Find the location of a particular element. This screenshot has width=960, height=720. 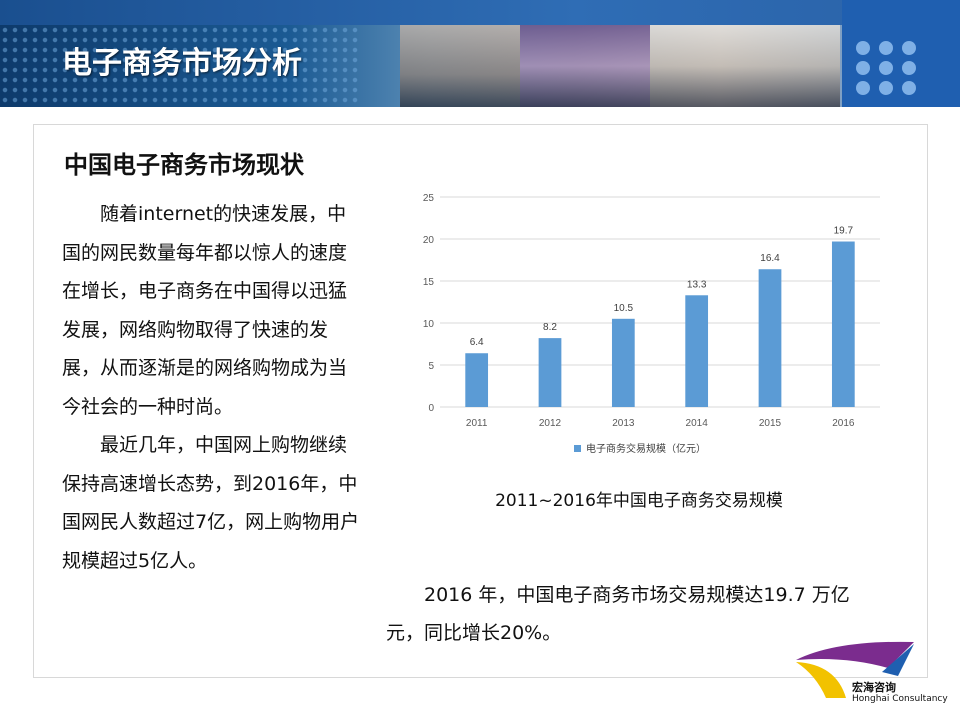

top-accent-bar is located at coordinates (480, 12).